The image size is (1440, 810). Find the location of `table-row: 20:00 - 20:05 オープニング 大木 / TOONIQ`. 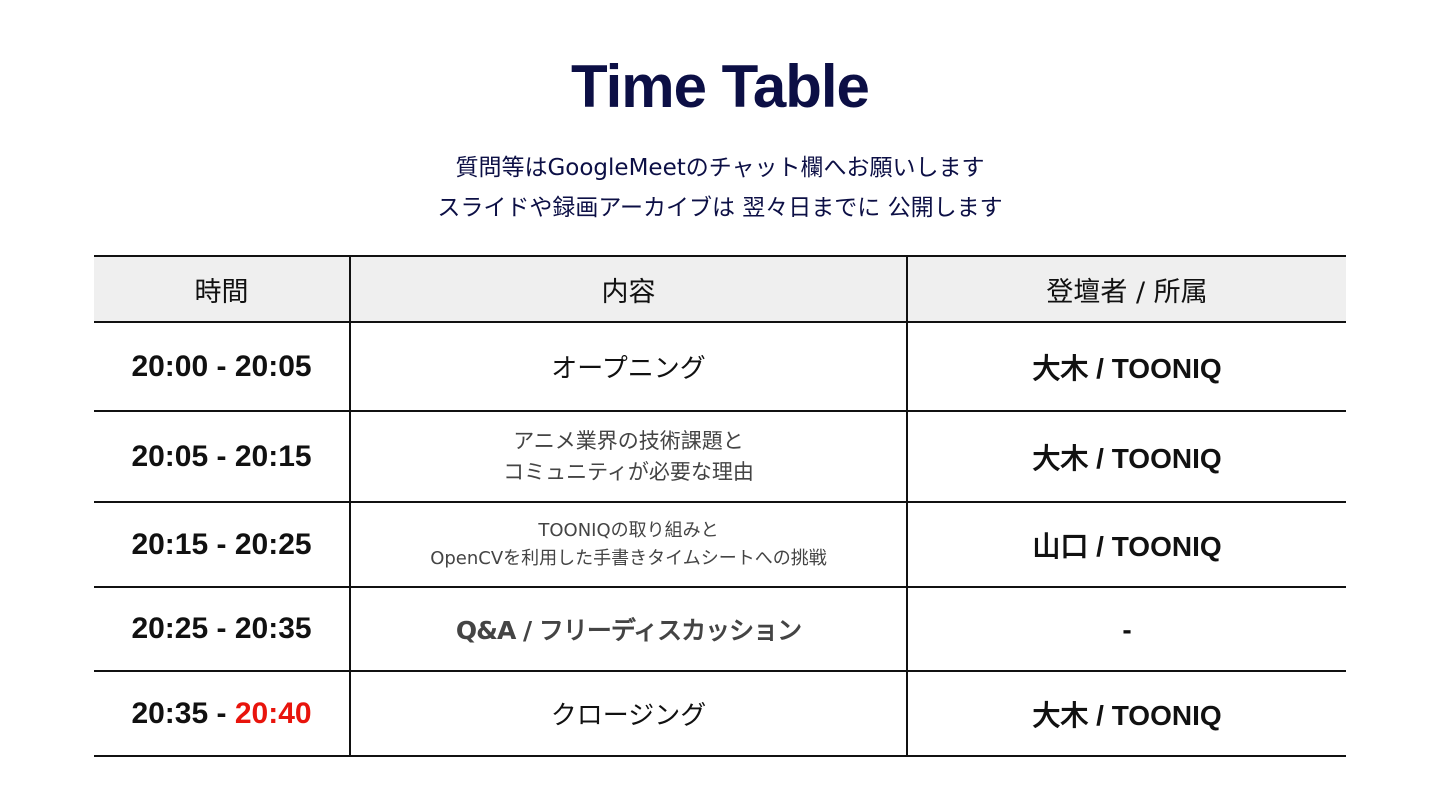

table-row: 20:00 - 20:05 オープニング 大木 / TOONIQ is located at coordinates (720, 366).